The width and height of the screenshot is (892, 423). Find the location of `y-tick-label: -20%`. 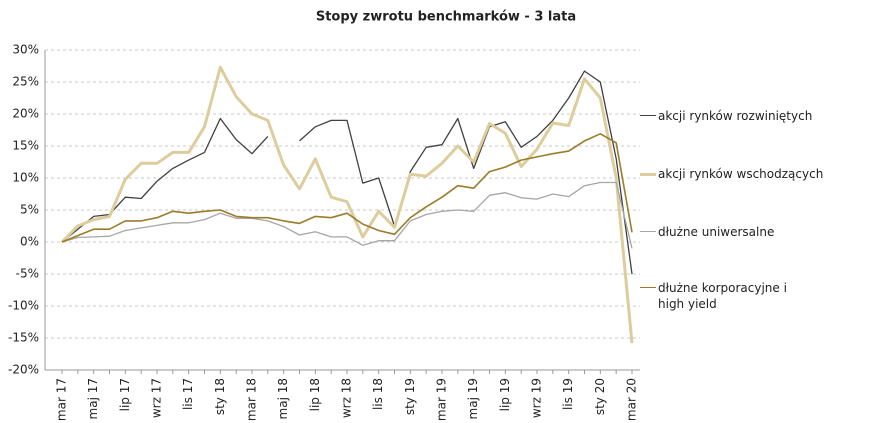

y-tick-label: -20% is located at coordinates (23, 370).